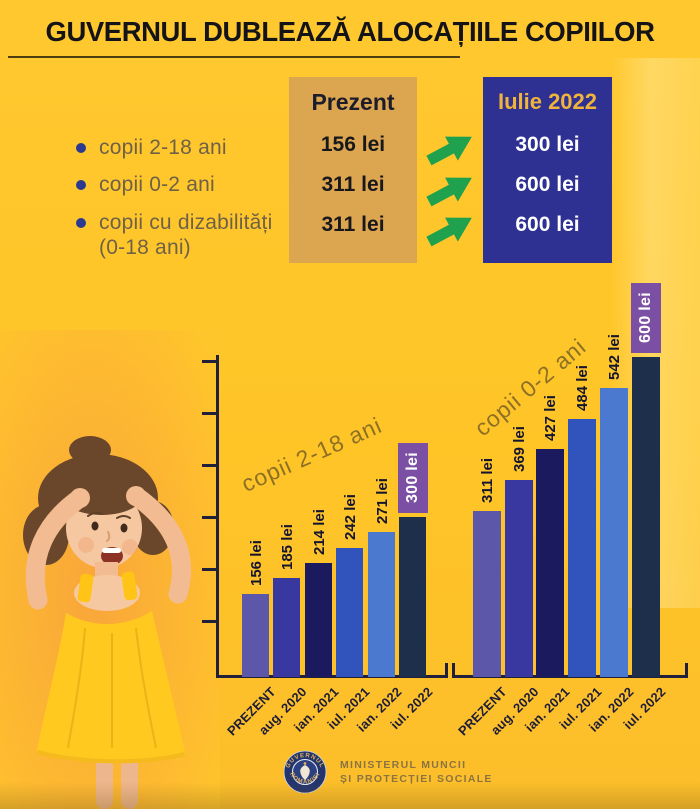  Describe the element at coordinates (353, 144) in the screenshot. I see `present-value: 156 lei` at that location.